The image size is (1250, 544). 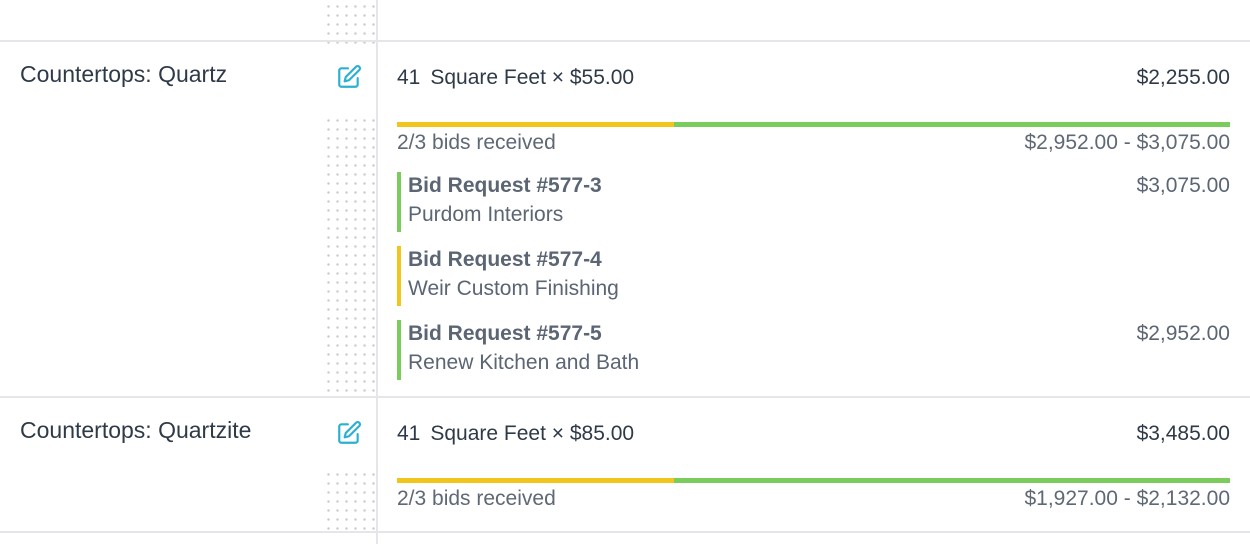 I want to click on bids-price-range: $1,927.00 - $2,132.00, so click(x=1127, y=498).